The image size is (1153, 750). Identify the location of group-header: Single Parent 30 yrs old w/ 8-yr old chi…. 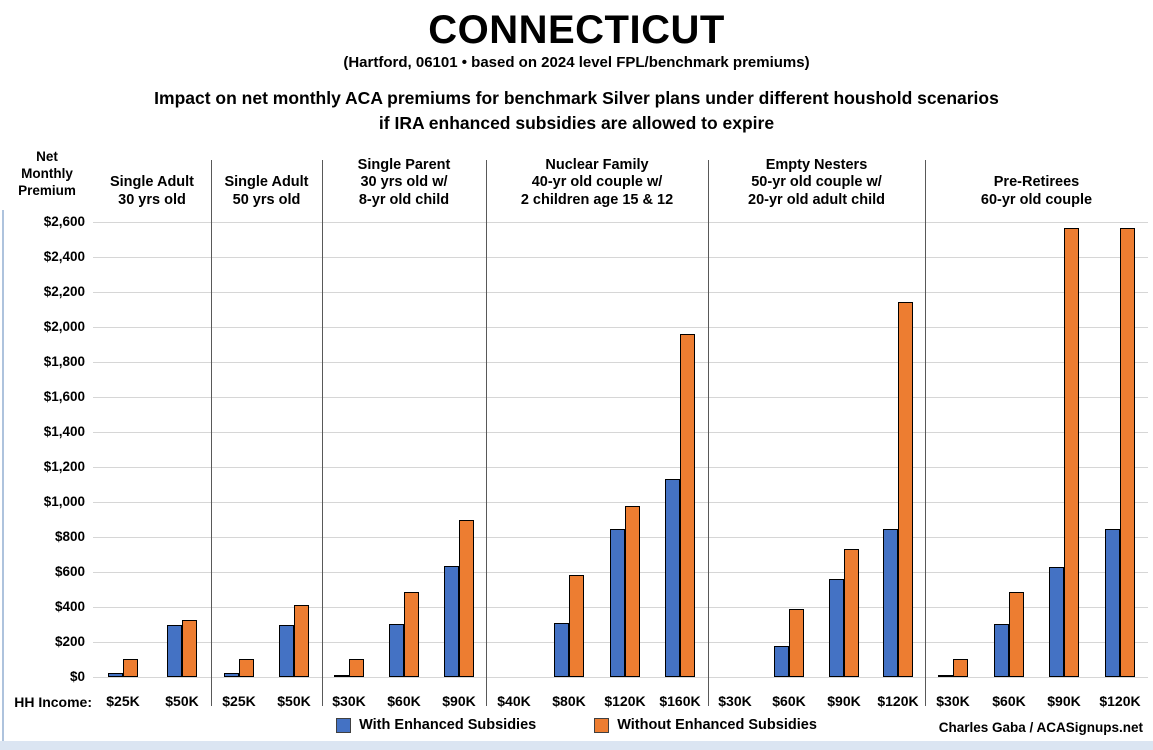
(404, 178).